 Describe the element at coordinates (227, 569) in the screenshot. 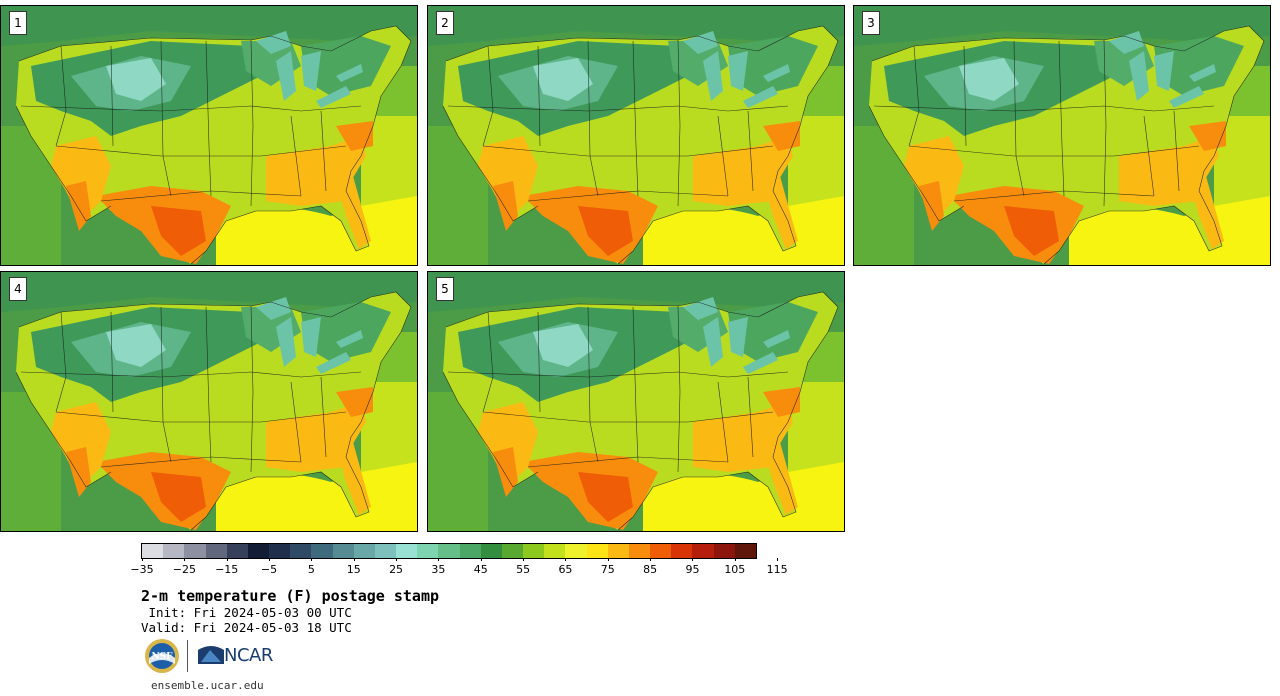

I see `colorbar-tick-label: −15` at that location.